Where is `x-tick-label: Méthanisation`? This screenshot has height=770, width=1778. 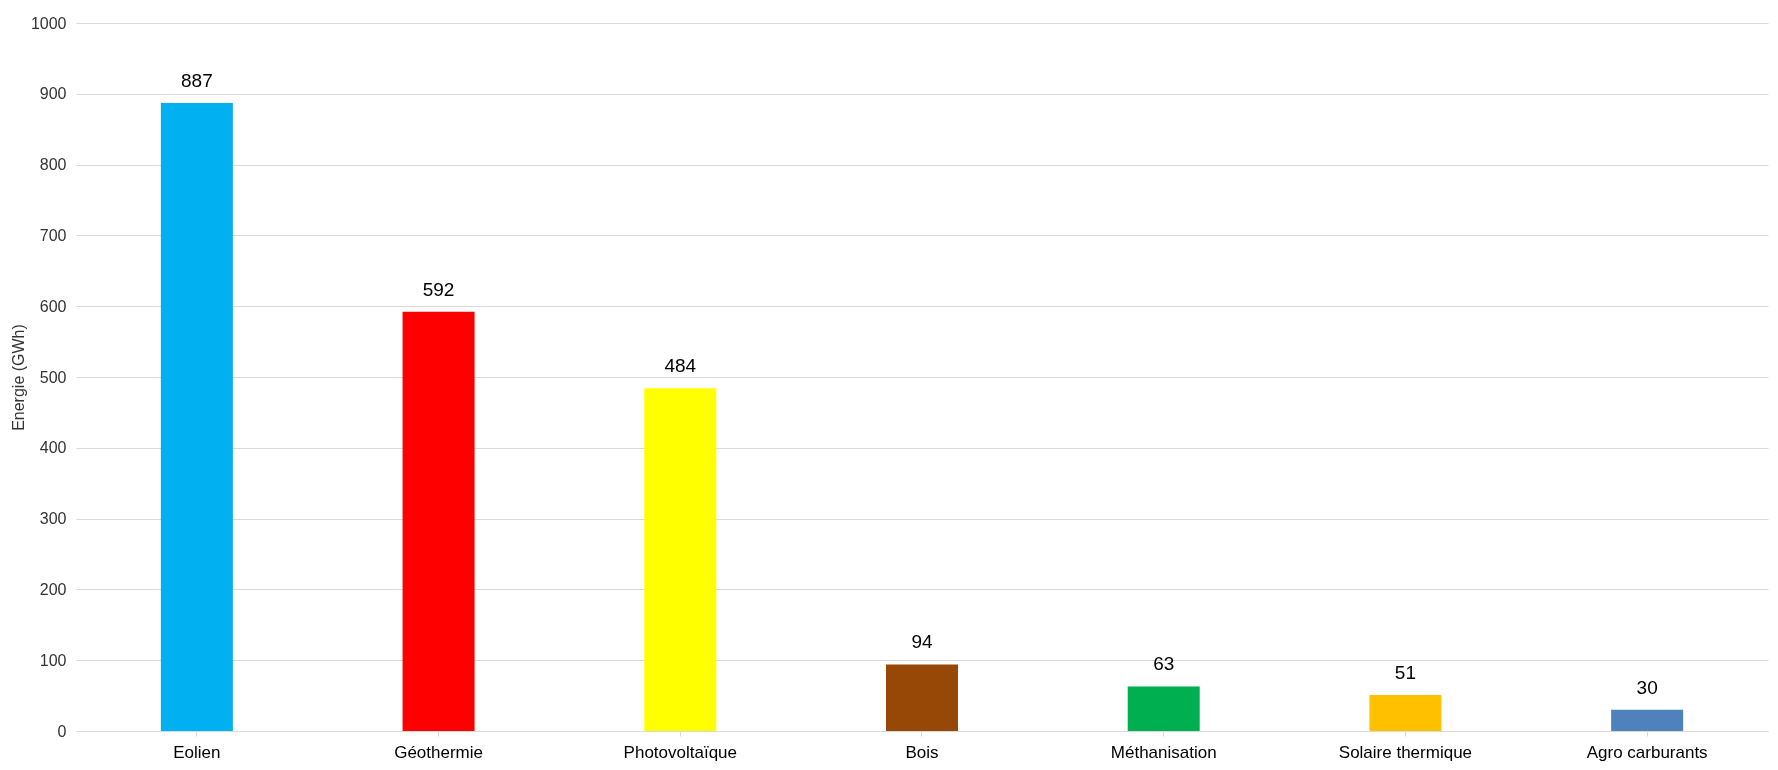
x-tick-label: Méthanisation is located at coordinates (1163, 752).